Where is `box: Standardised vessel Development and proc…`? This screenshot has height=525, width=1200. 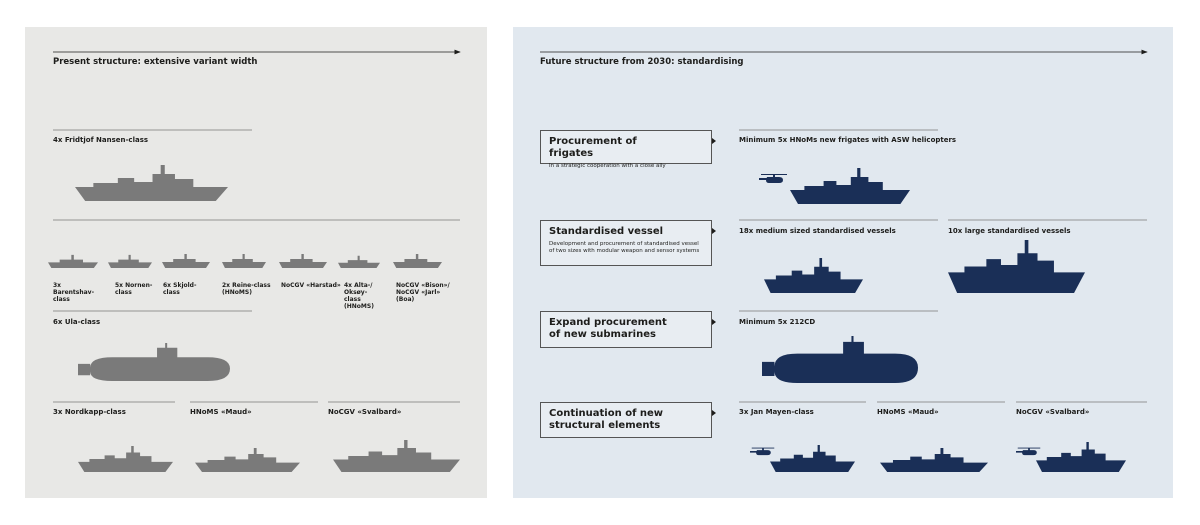 box: Standardised vessel Development and proc… is located at coordinates (626, 243).